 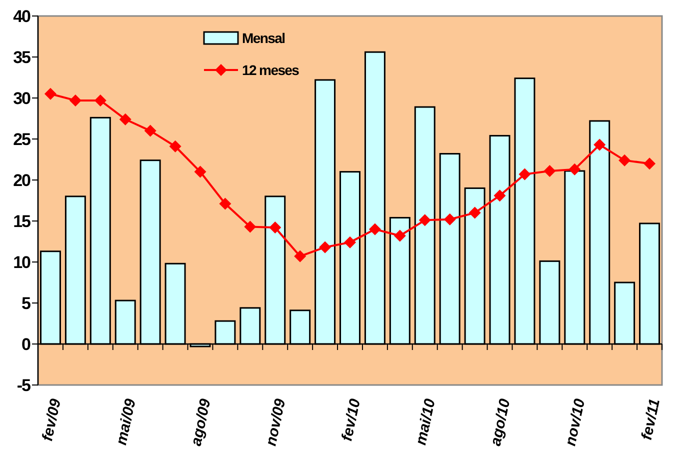 What do you see at coordinates (22, 180) in the screenshot?
I see `y-tick-label: 20` at bounding box center [22, 180].